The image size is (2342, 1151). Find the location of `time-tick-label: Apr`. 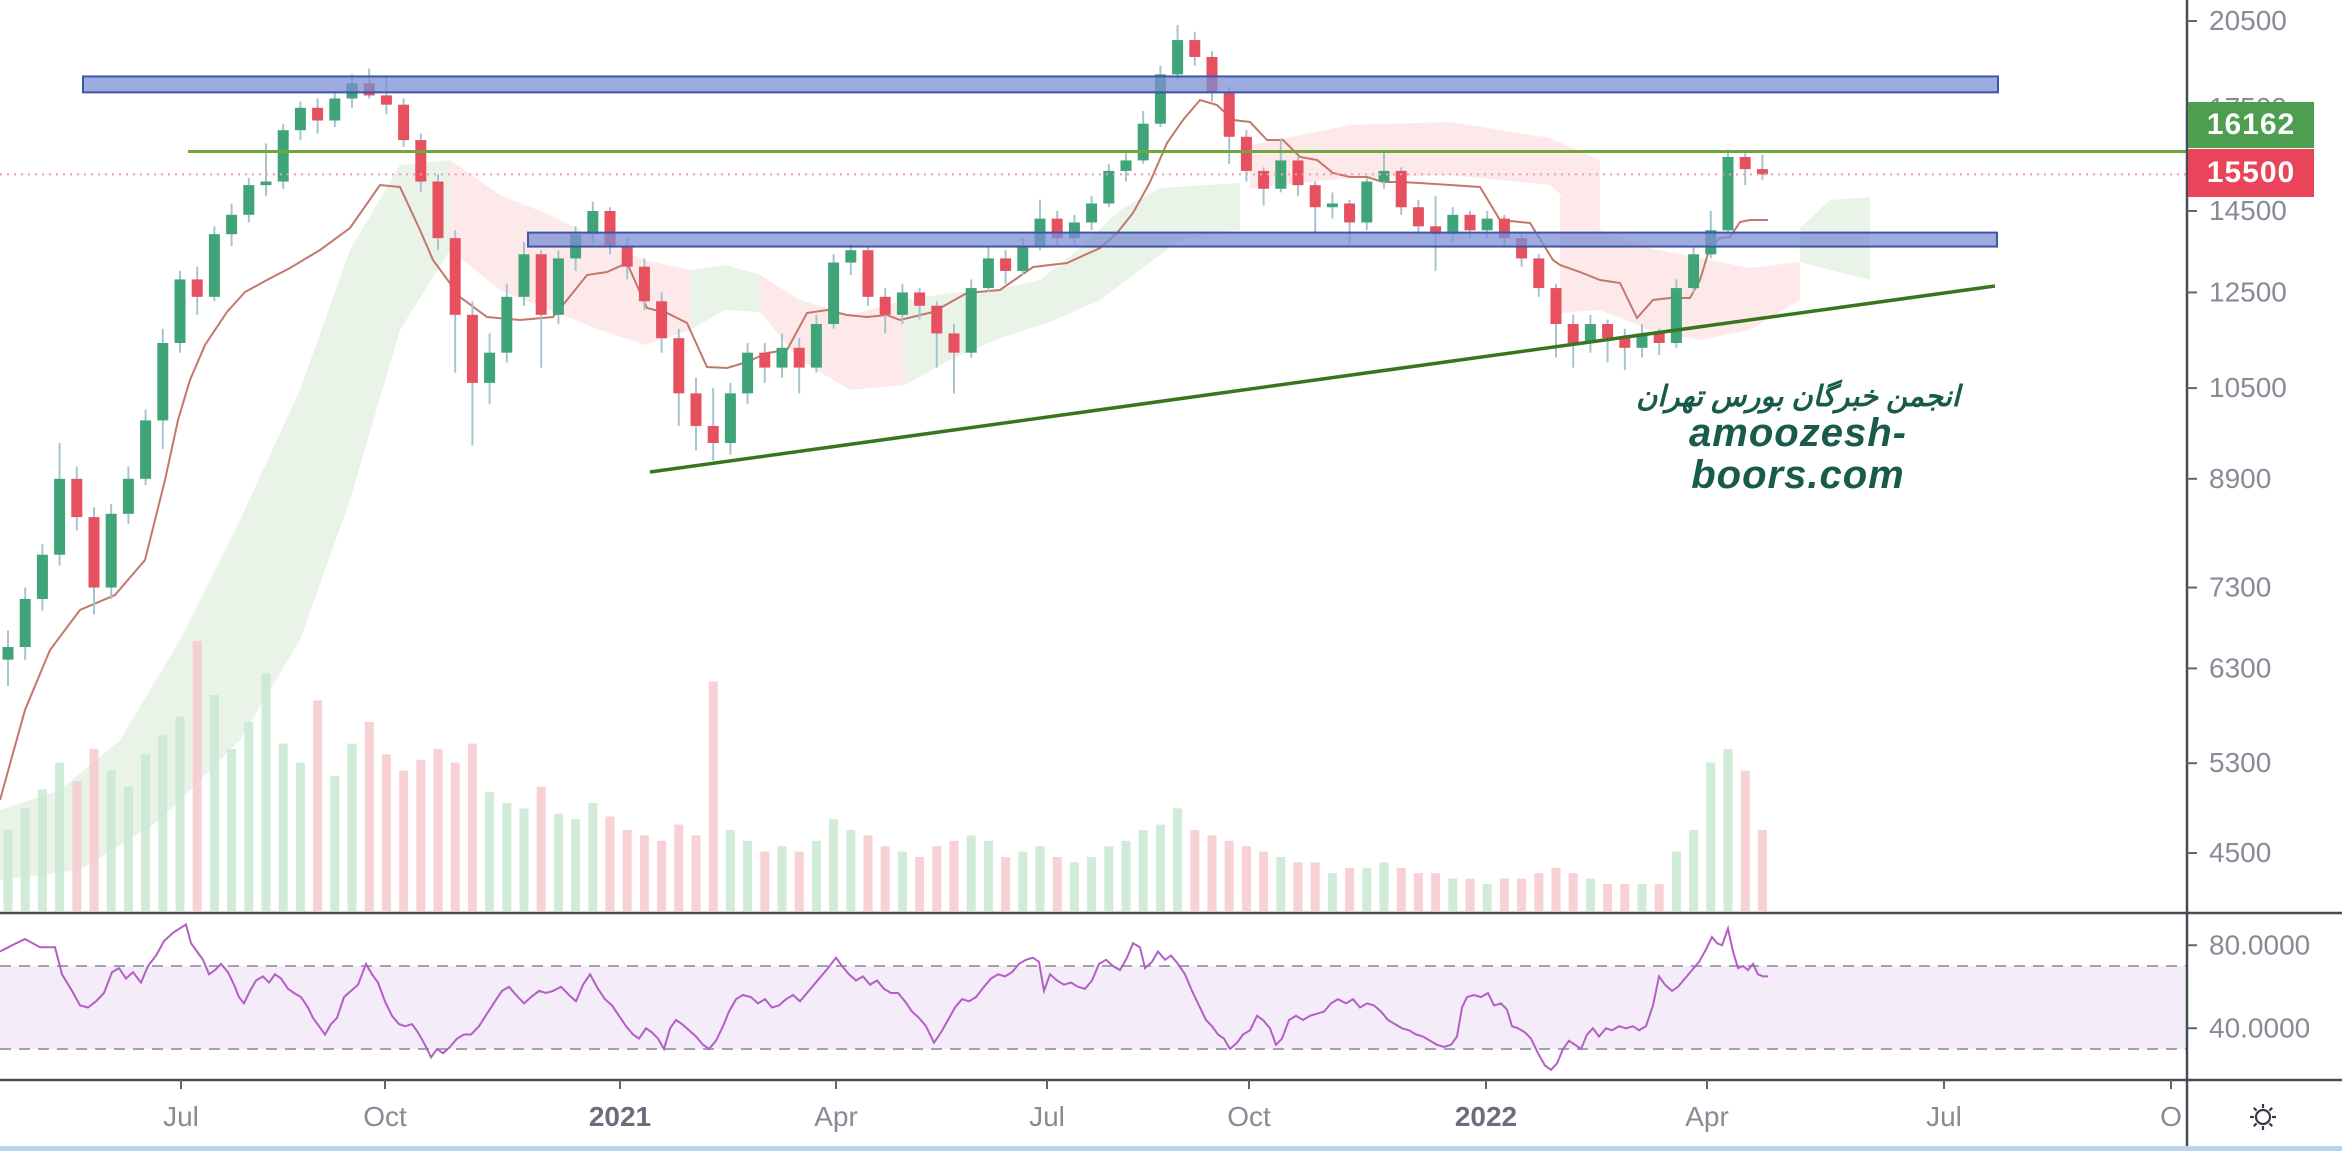

time-tick-label: Apr is located at coordinates (1707, 1116).